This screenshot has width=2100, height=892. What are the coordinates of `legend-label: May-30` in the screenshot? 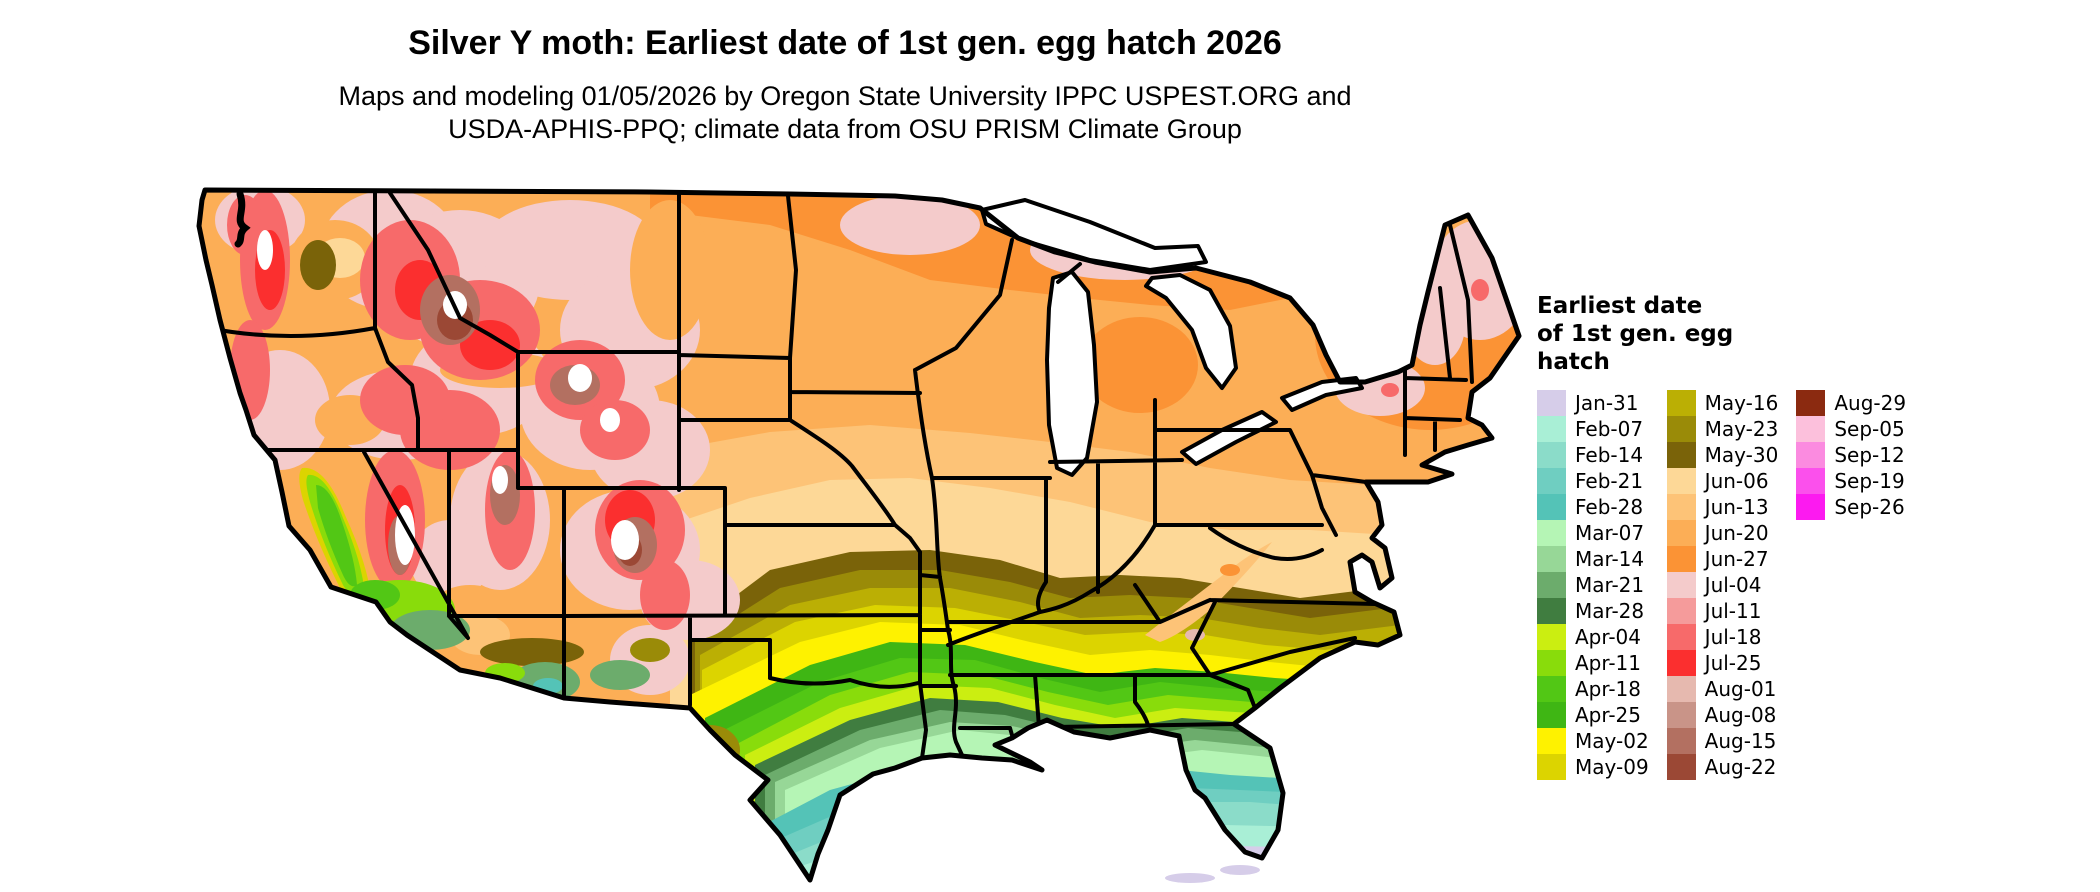 It's located at (1741, 455).